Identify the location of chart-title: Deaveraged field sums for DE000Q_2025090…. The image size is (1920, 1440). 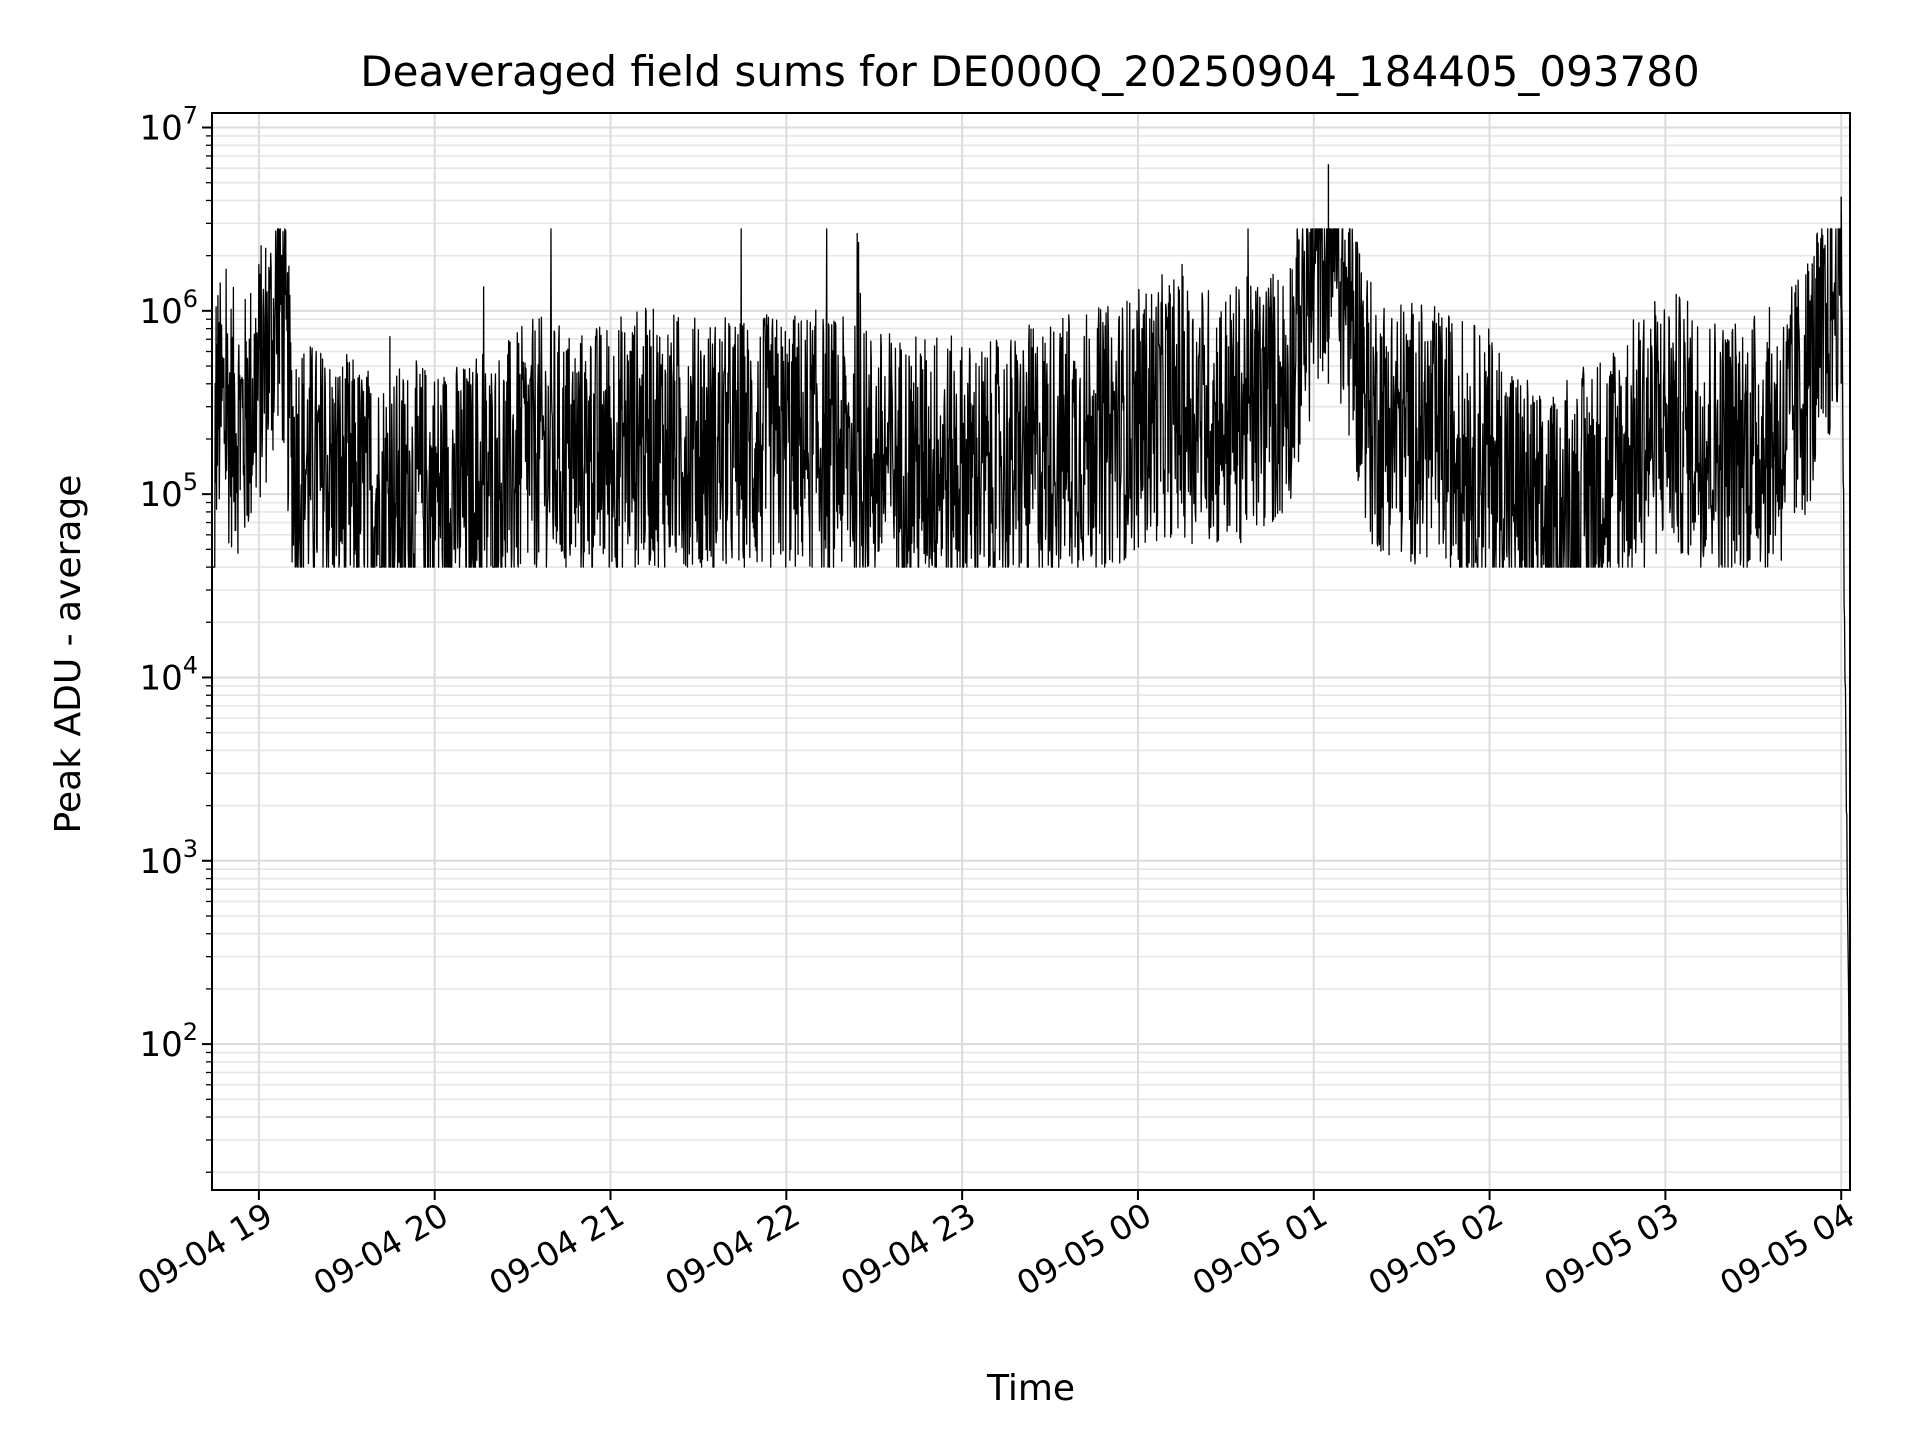
(1029, 71).